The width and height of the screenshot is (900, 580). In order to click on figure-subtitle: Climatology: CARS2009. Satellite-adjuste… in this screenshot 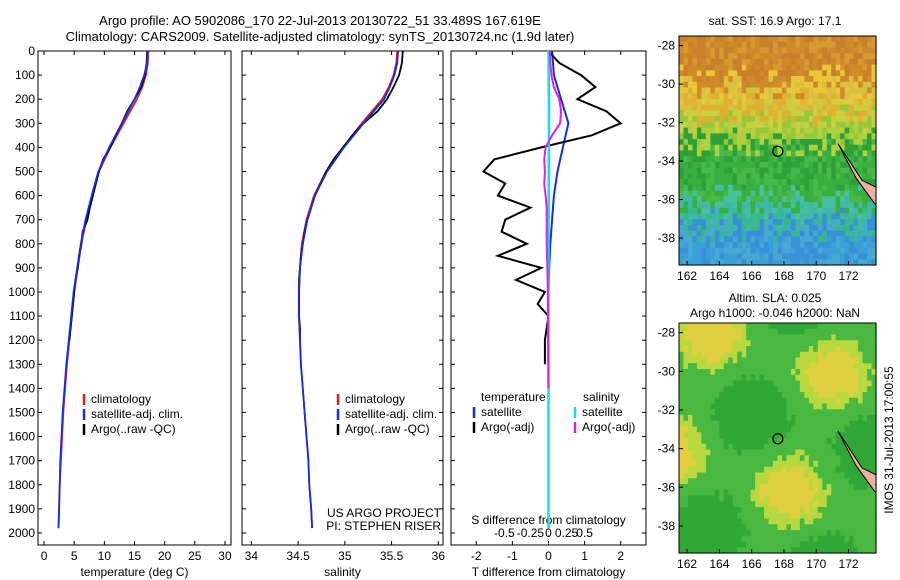, I will do `click(320, 36)`.